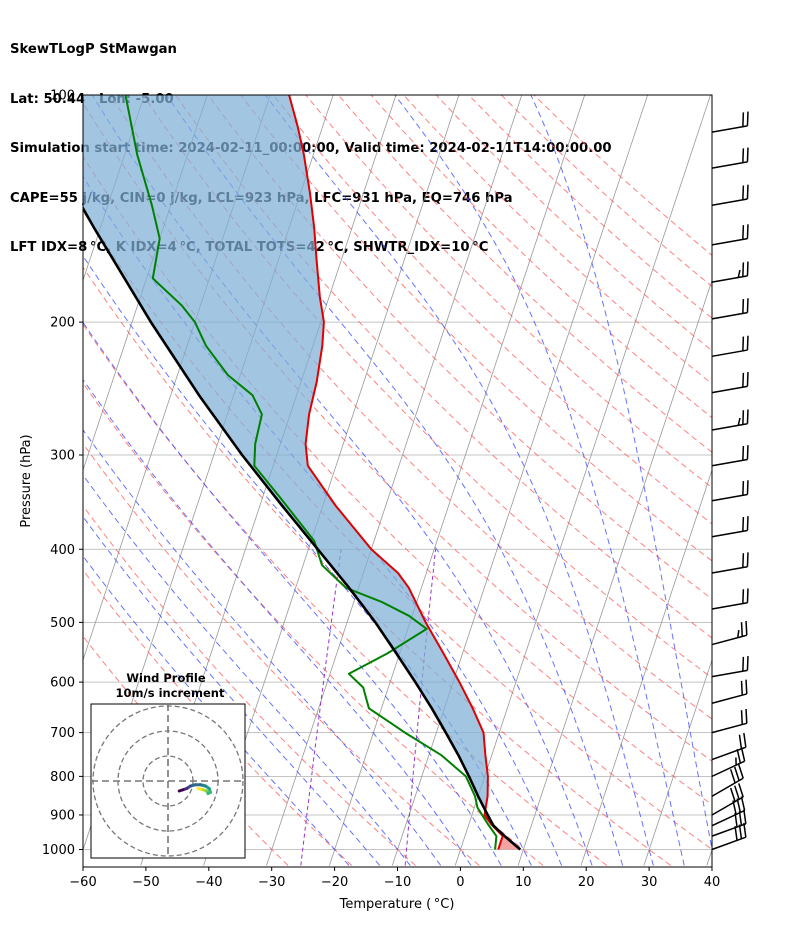  What do you see at coordinates (26, 480) in the screenshot?
I see `y-axis-title: Pressure (hPa)` at bounding box center [26, 480].